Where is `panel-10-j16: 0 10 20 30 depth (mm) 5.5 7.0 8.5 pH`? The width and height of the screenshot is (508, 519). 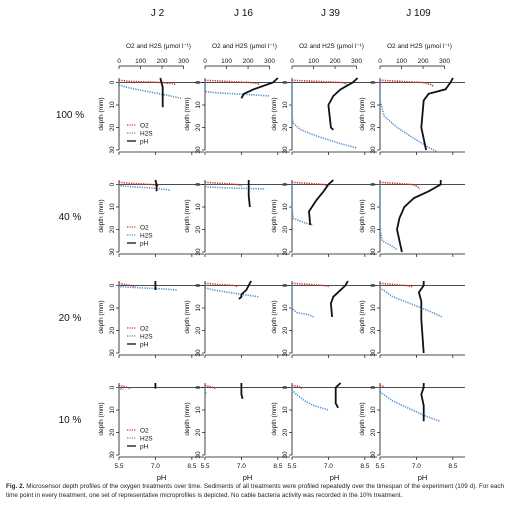 panel-10-j16: 0 10 20 30 depth (mm) 5.5 7.0 8.5 pH is located at coordinates (237, 432).